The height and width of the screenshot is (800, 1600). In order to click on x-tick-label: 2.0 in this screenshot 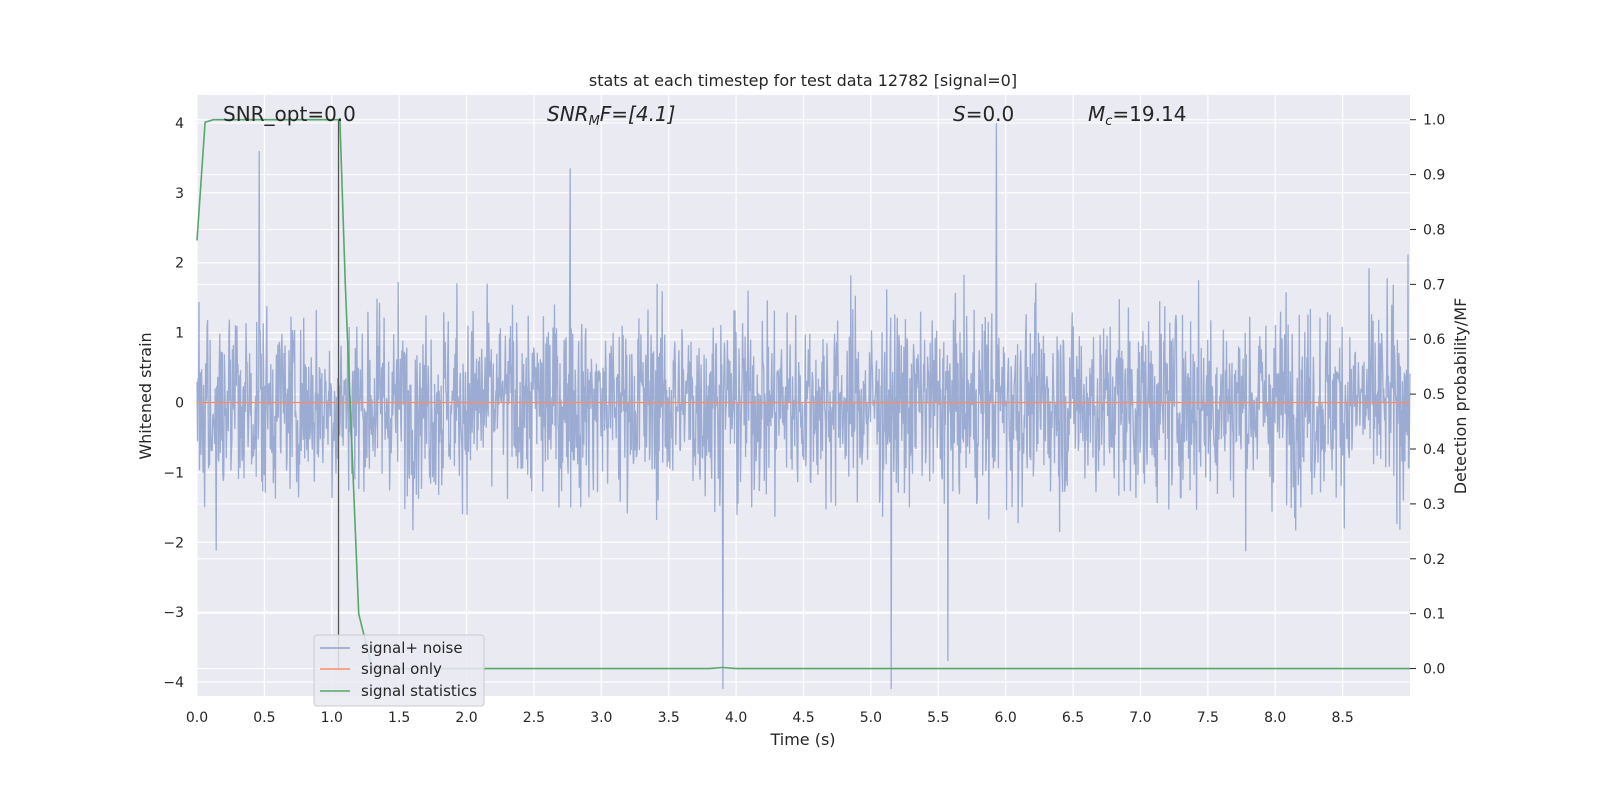, I will do `click(466, 718)`.